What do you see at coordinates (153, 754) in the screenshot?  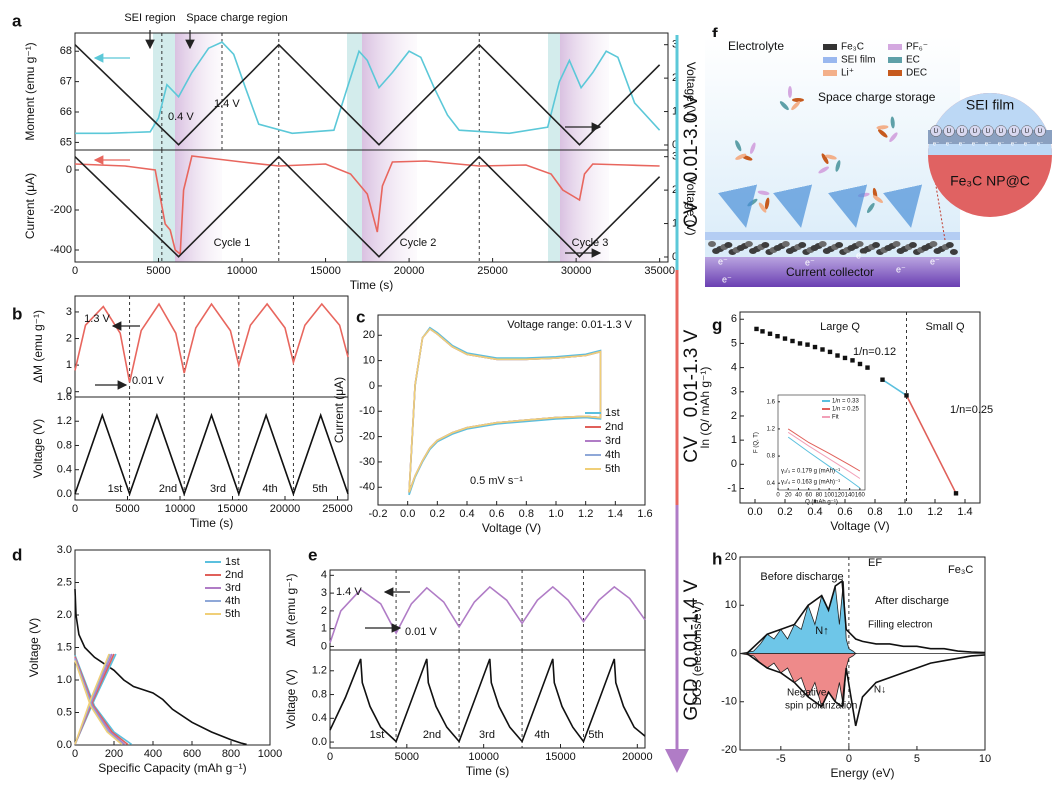 I see `x-tick-label: 400` at bounding box center [153, 754].